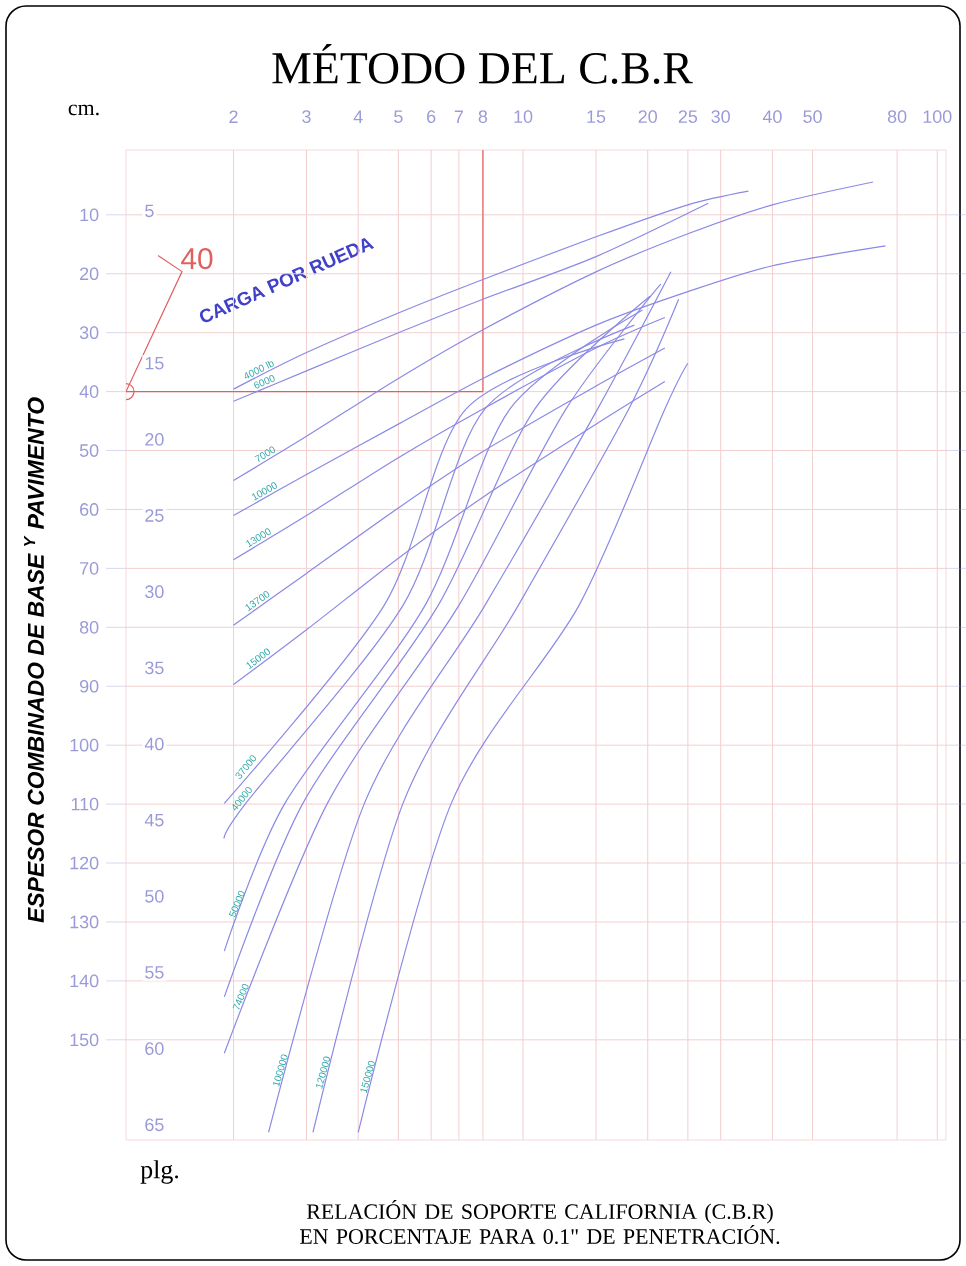 The height and width of the screenshot is (1266, 966). Describe the element at coordinates (483, 116) in the screenshot. I see `x-tick-label: 8` at that location.